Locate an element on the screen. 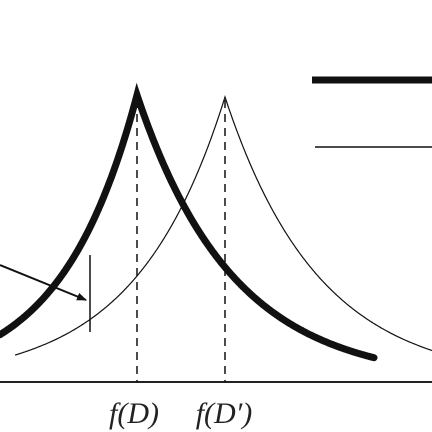 The width and height of the screenshot is (432, 432). label: f(D′) is located at coordinates (224, 413).